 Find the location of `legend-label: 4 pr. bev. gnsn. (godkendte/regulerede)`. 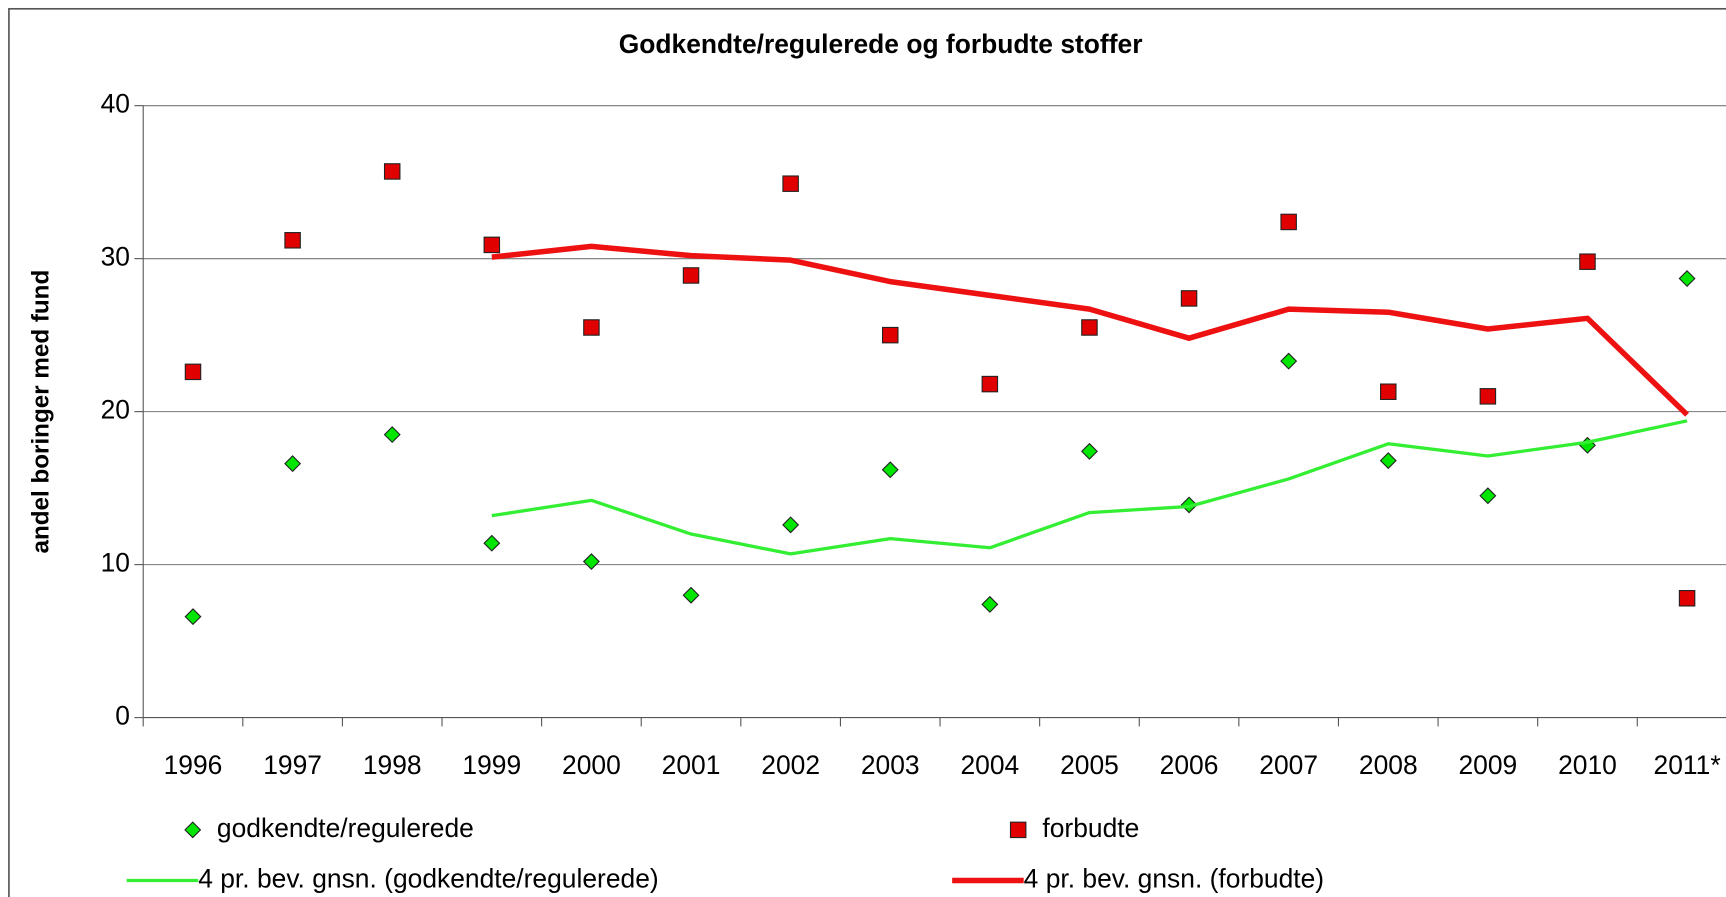

legend-label: 4 pr. bev. gnsn. (godkendte/regulerede) is located at coordinates (428, 878).